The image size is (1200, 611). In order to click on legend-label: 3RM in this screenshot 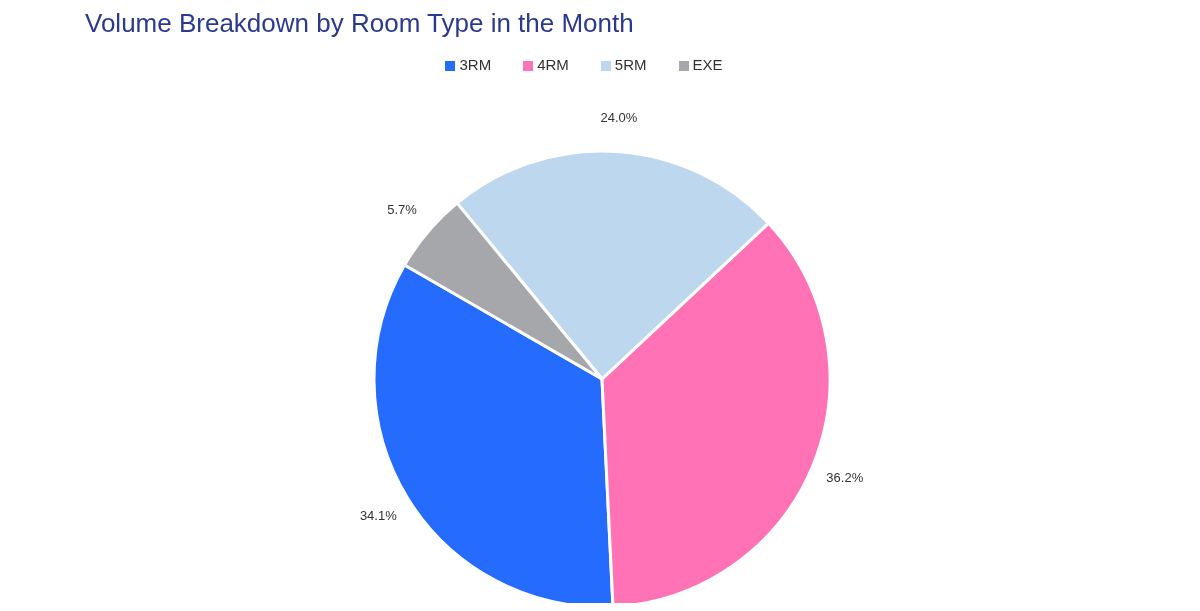, I will do `click(475, 64)`.